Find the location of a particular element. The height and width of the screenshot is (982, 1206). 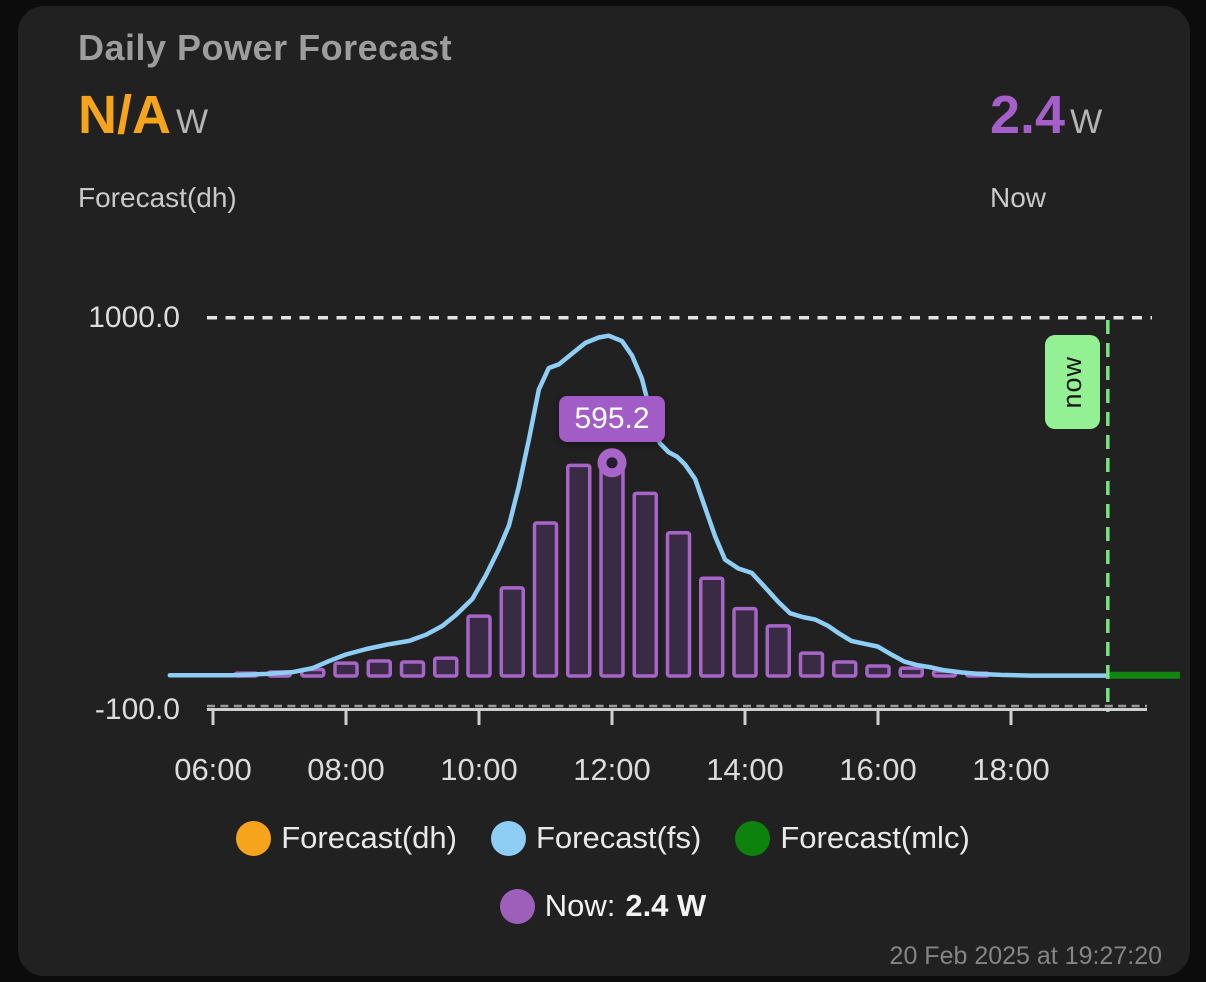

forecast-dh-unit: W is located at coordinates (192, 122).